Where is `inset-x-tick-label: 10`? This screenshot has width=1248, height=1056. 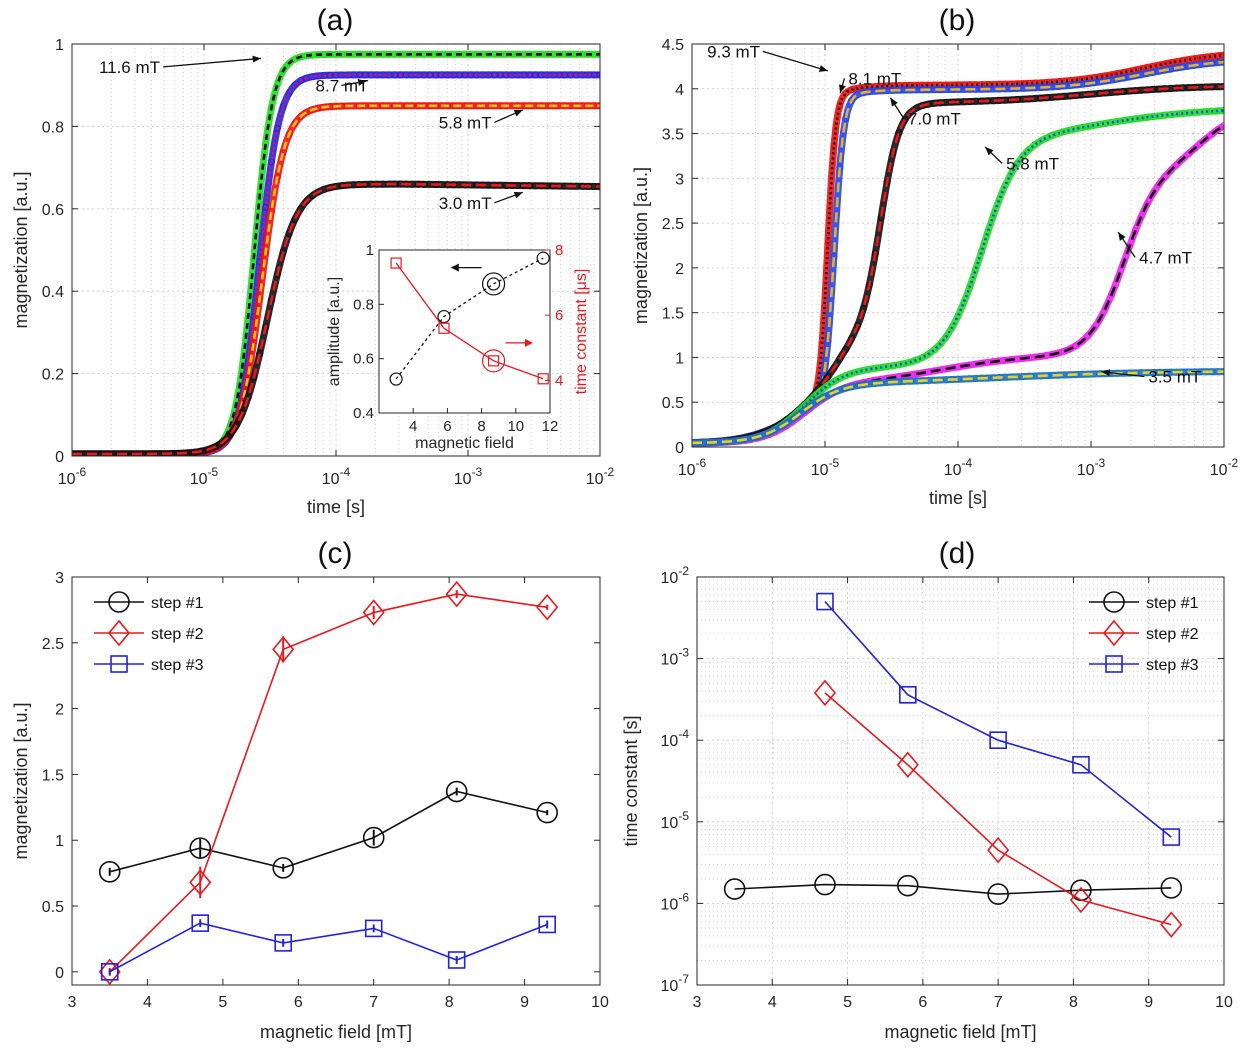 inset-x-tick-label: 10 is located at coordinates (515, 426).